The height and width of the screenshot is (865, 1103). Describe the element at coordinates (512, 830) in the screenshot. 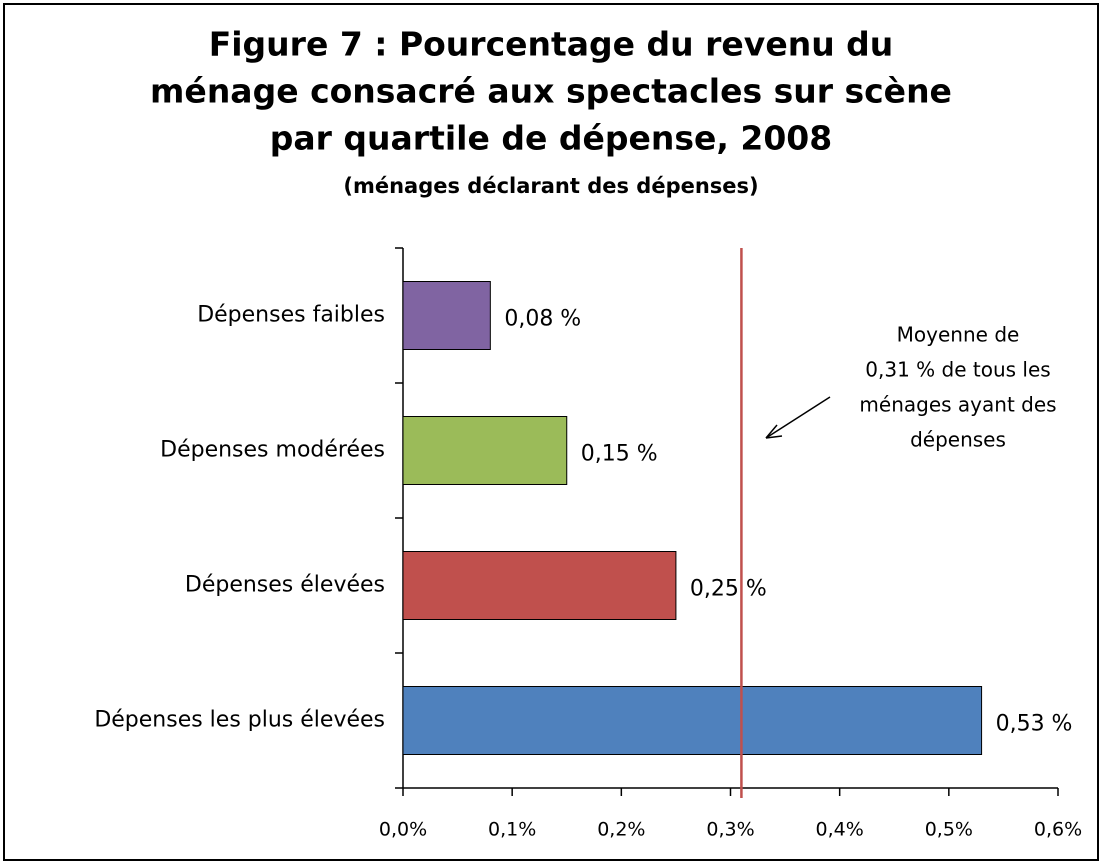

I see `x-tick-label: 0,1%` at that location.